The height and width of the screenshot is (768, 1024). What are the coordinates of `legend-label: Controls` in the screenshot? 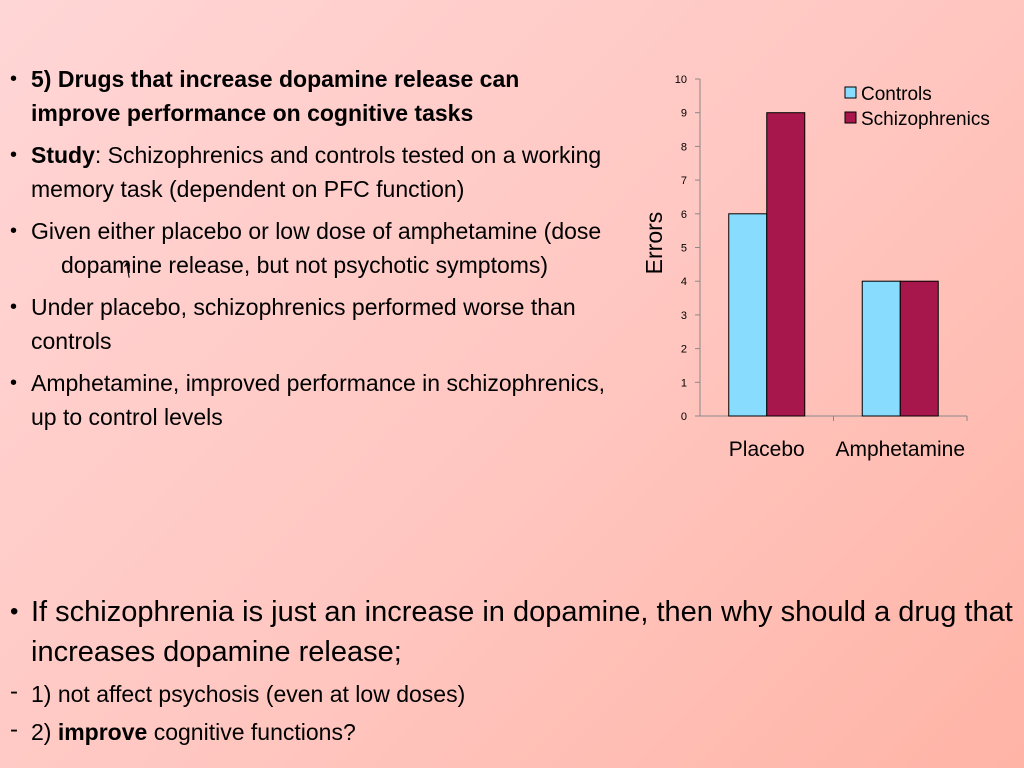 It's located at (896, 94).